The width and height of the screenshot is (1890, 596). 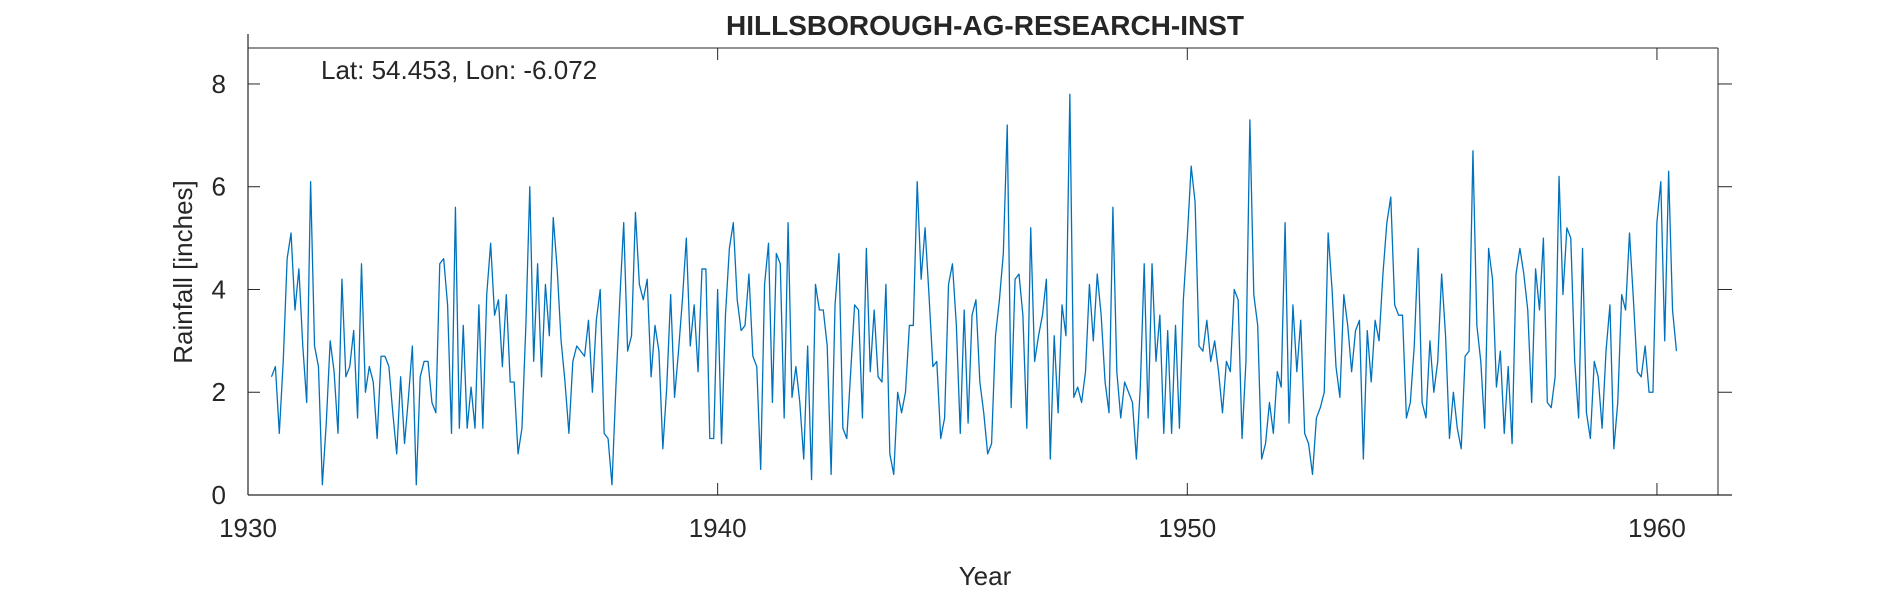 I want to click on x-tick-label: 1930, so click(x=248, y=528).